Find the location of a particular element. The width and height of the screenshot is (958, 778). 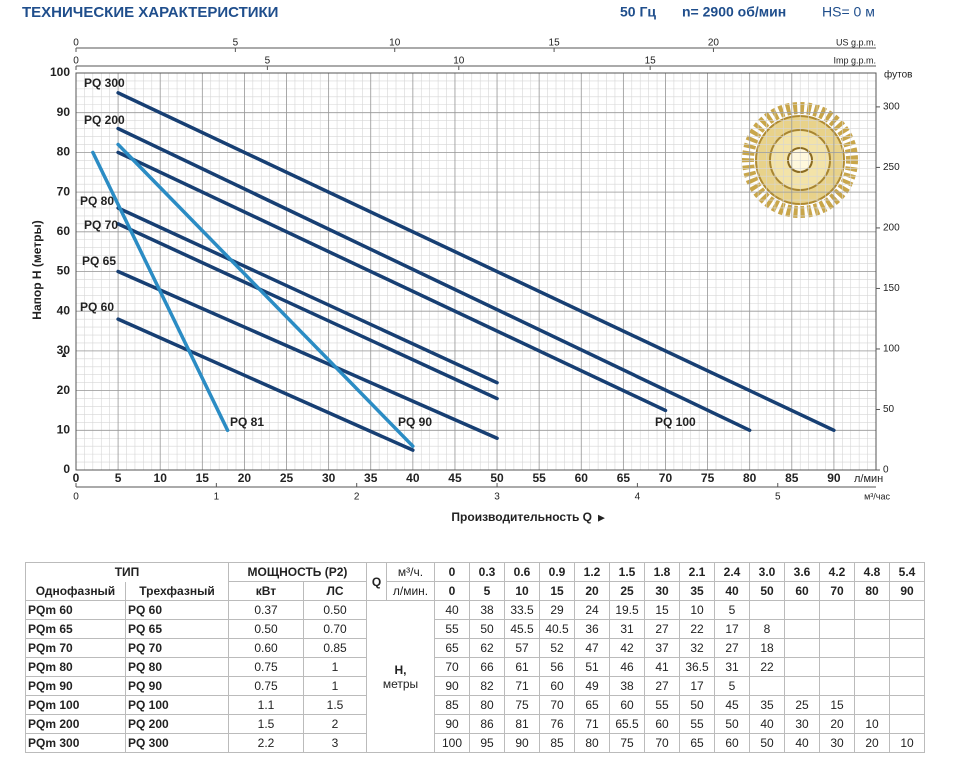

head-value: 19.5 is located at coordinates (627, 610).